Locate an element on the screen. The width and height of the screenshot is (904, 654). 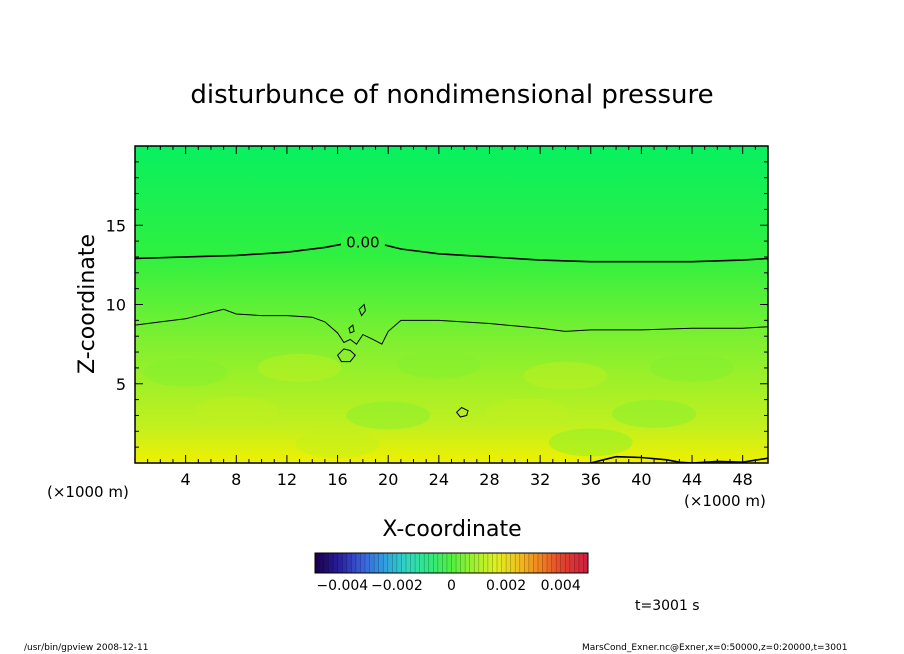
x-tick-label: 40 is located at coordinates (641, 479).